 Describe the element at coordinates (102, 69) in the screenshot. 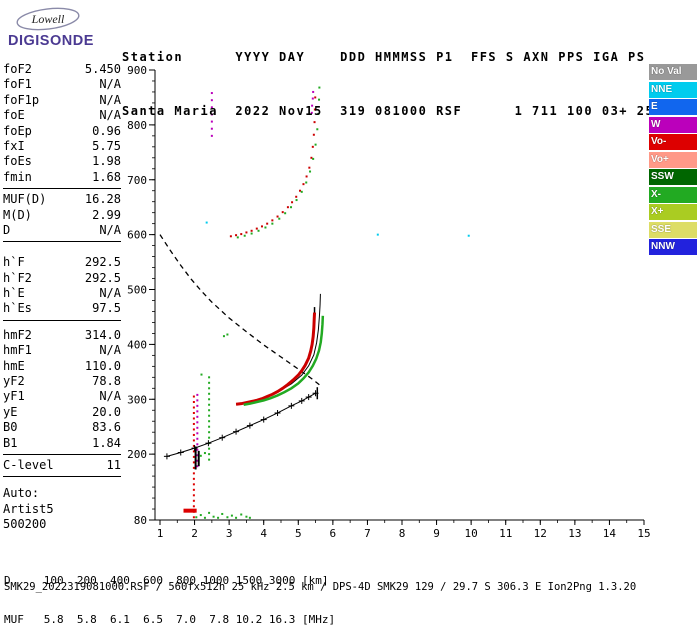

I see `param-value: 5.450` at that location.